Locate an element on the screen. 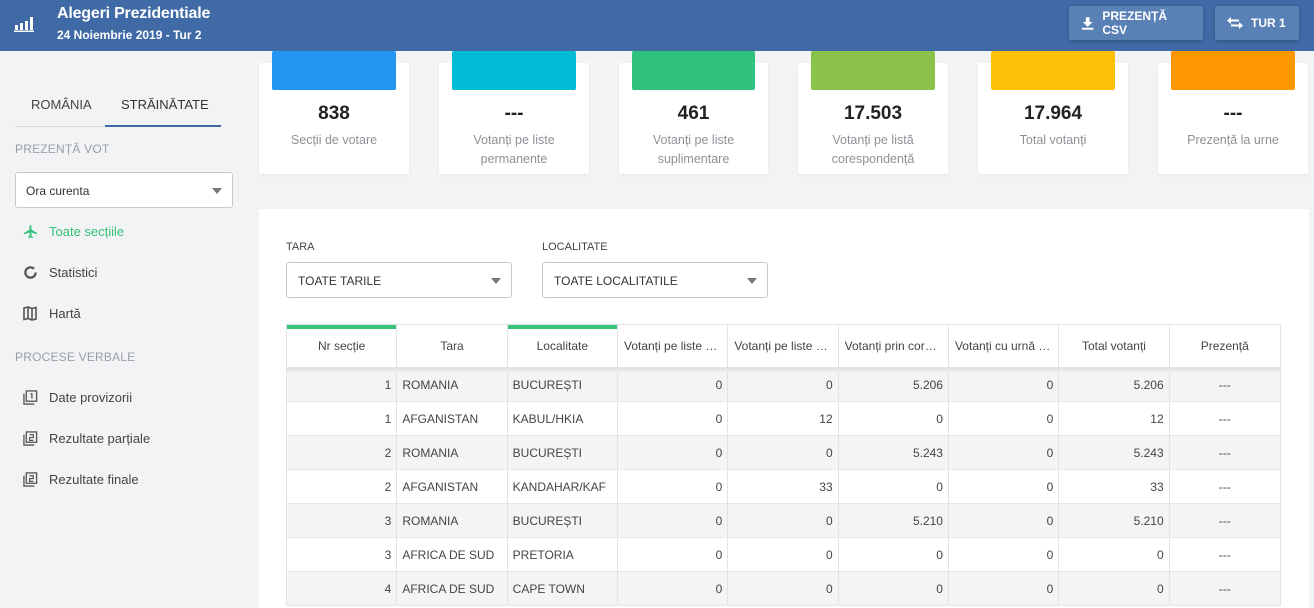 Image resolution: width=1314 pixels, height=608 pixels. stat-value: --- is located at coordinates (1233, 113).